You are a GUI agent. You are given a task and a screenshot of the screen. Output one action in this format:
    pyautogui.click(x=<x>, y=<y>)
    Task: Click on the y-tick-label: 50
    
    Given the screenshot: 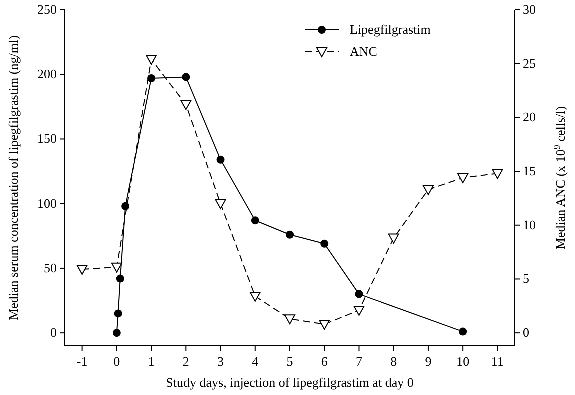 What is the action you would take?
    pyautogui.click(x=50, y=268)
    